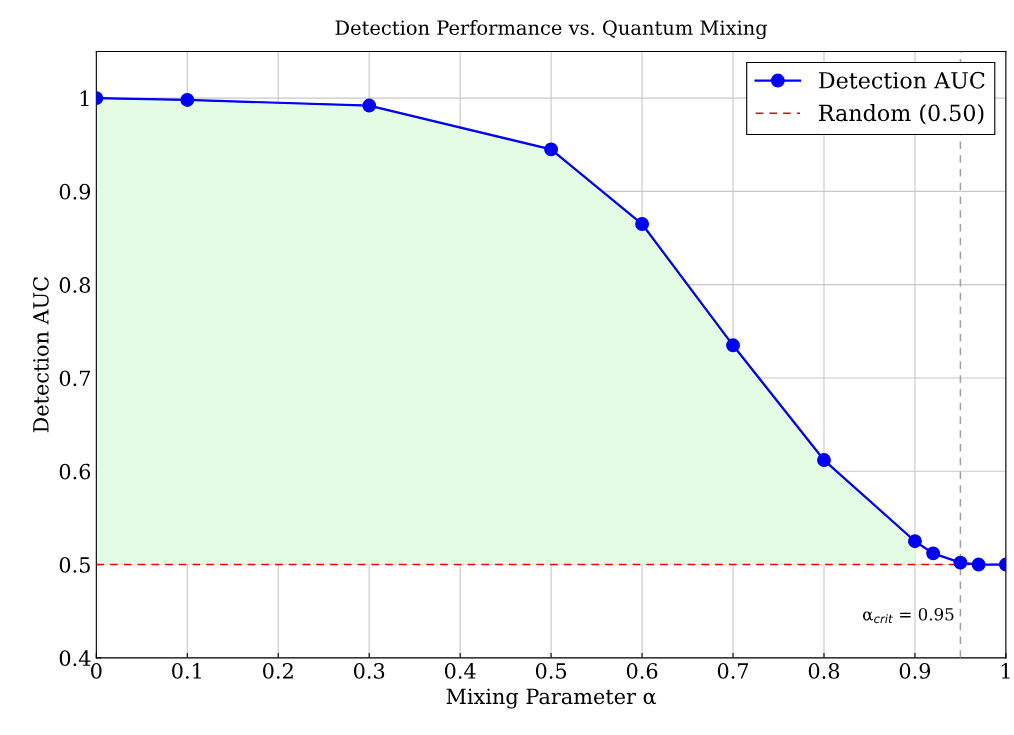  I want to click on y-tick-label: 0.7, so click(74, 378).